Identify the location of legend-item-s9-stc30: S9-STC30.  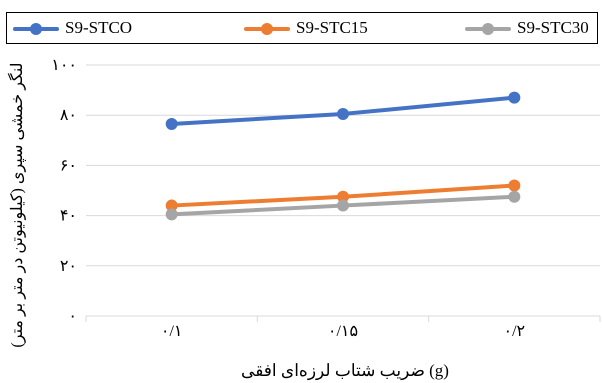
(527, 28).